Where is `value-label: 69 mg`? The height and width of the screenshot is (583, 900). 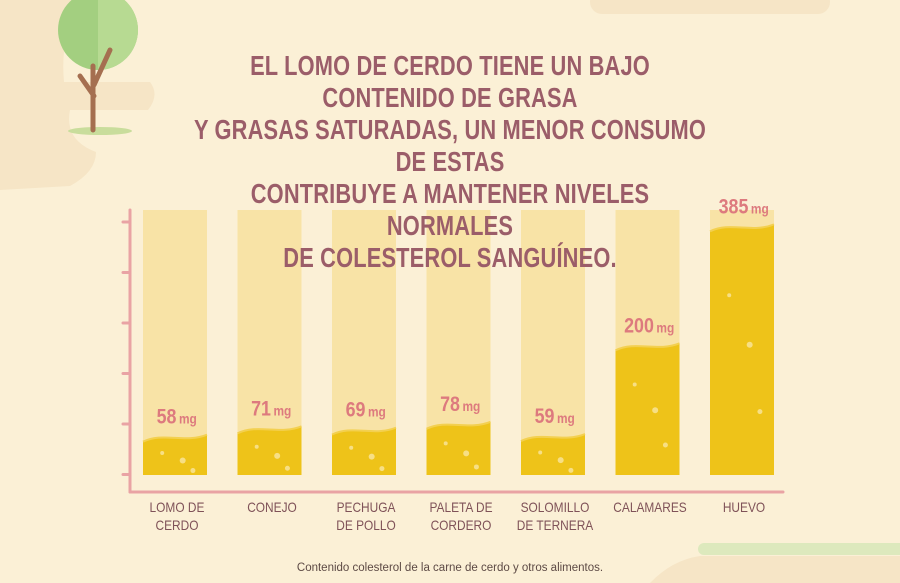
value-label: 69 mg is located at coordinates (366, 410).